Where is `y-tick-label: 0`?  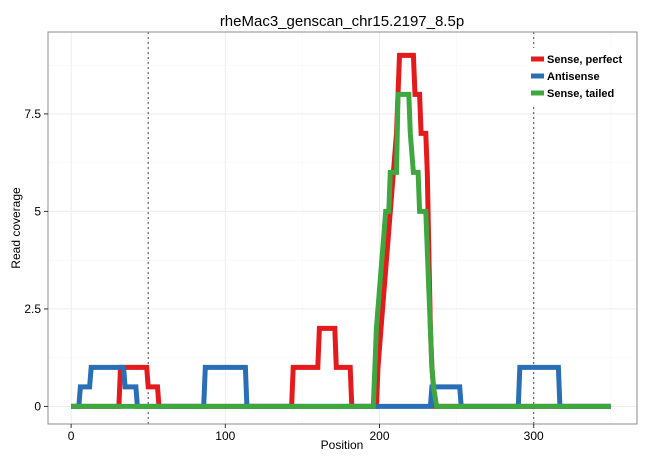 y-tick-label: 0 is located at coordinates (37, 406).